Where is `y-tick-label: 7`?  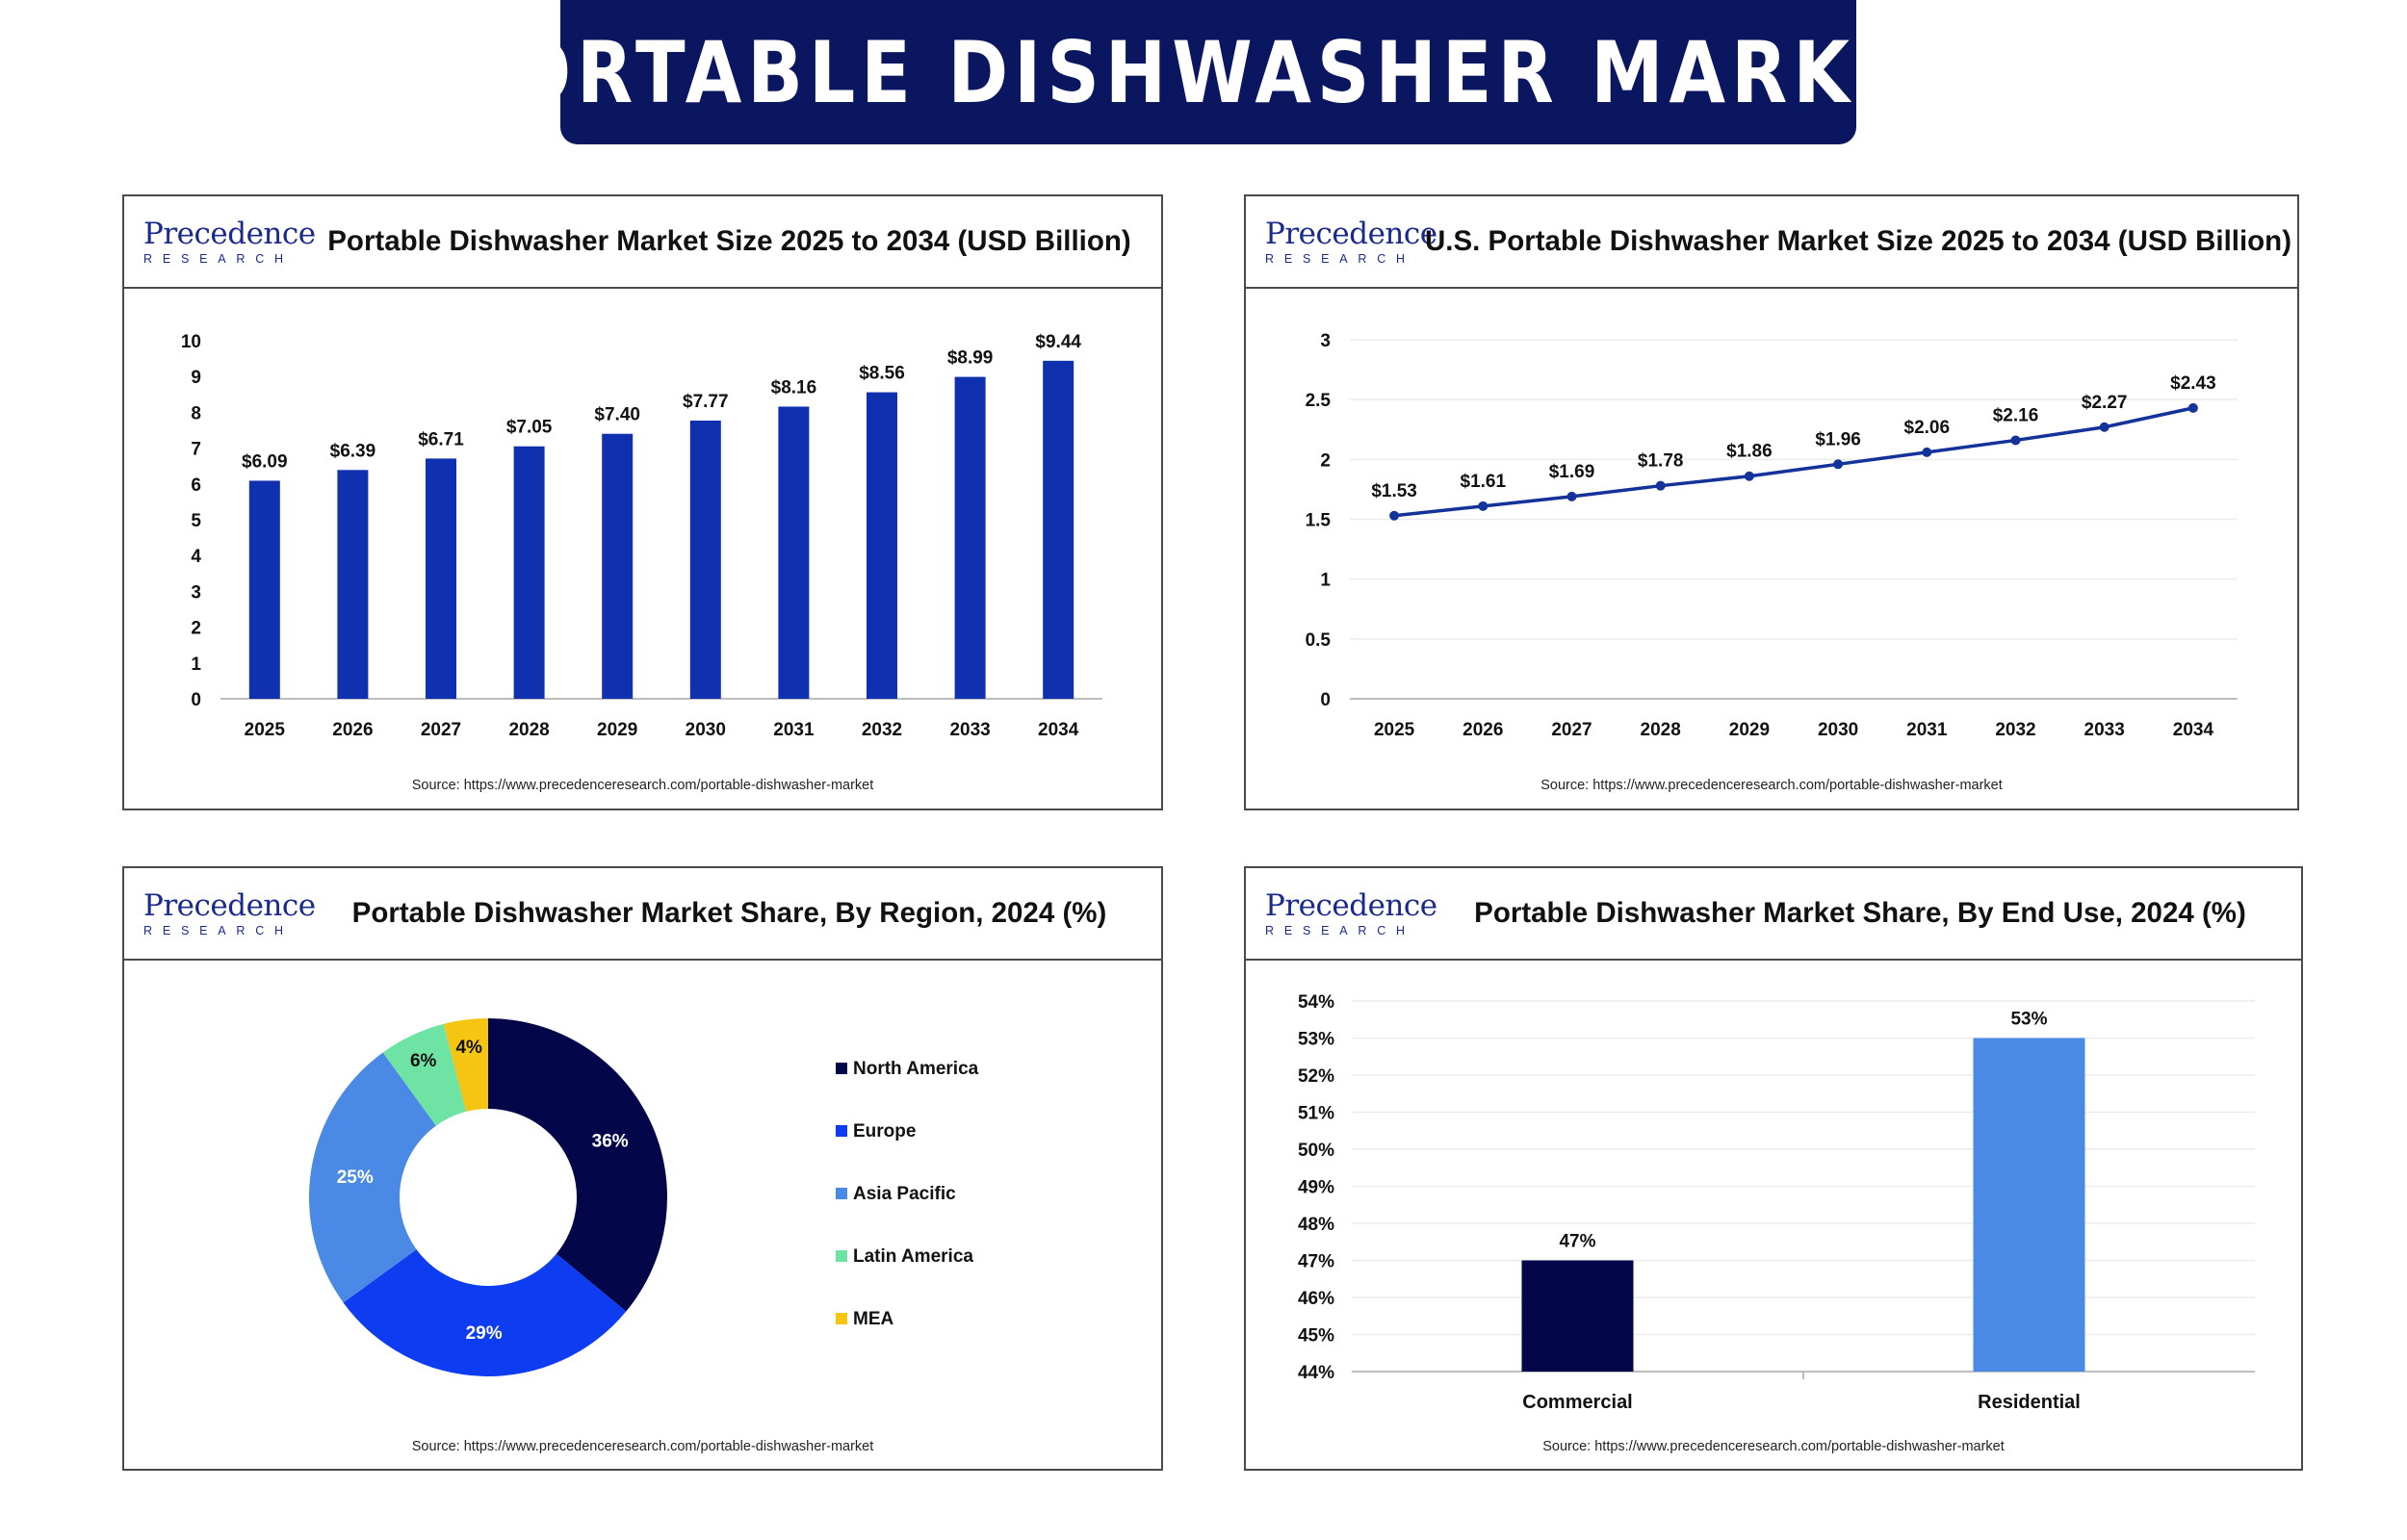 y-tick-label: 7 is located at coordinates (196, 450).